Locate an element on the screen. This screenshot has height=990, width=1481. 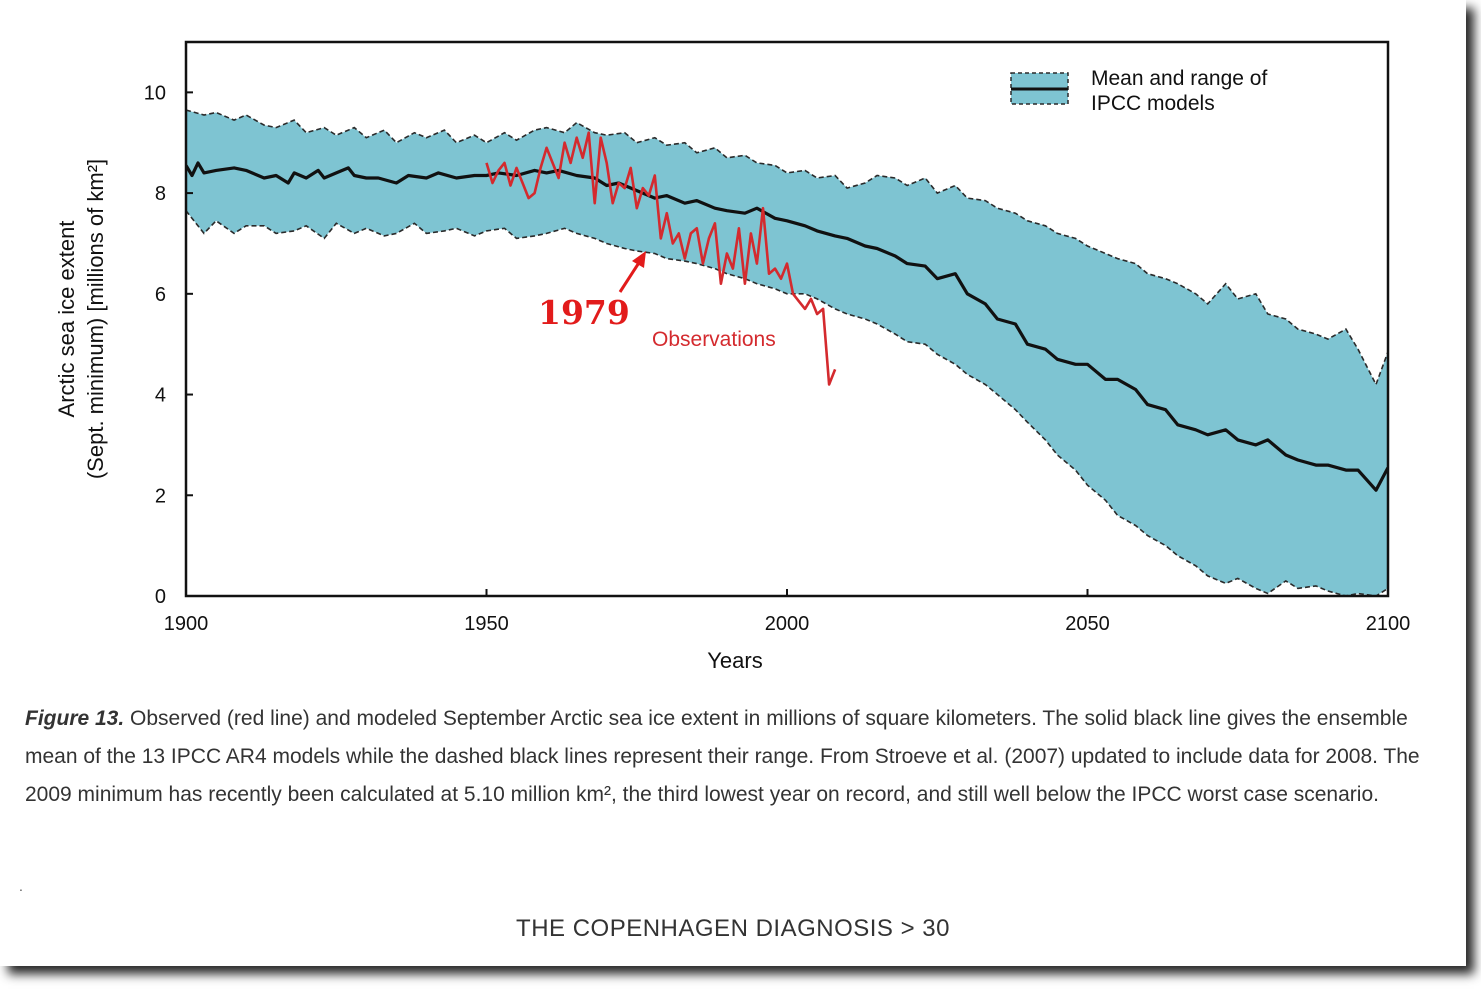
y-axis-title-line1: Arctic sea ice extent is located at coordinates (66, 319).